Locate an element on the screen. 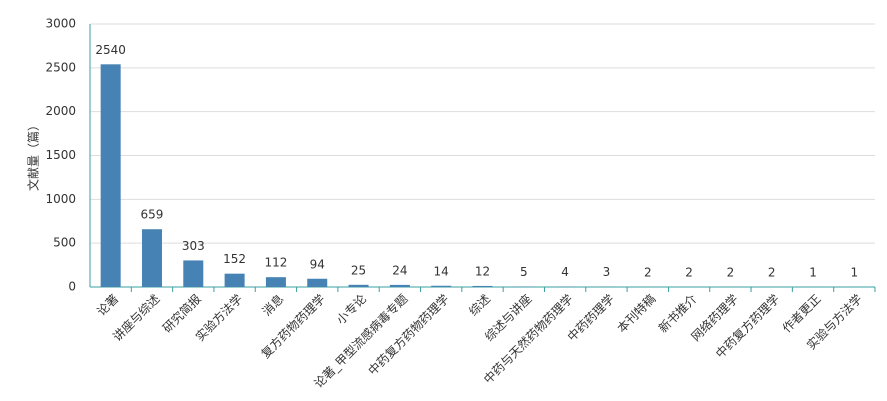 The width and height of the screenshot is (887, 401). data-label: 112 is located at coordinates (275, 263).